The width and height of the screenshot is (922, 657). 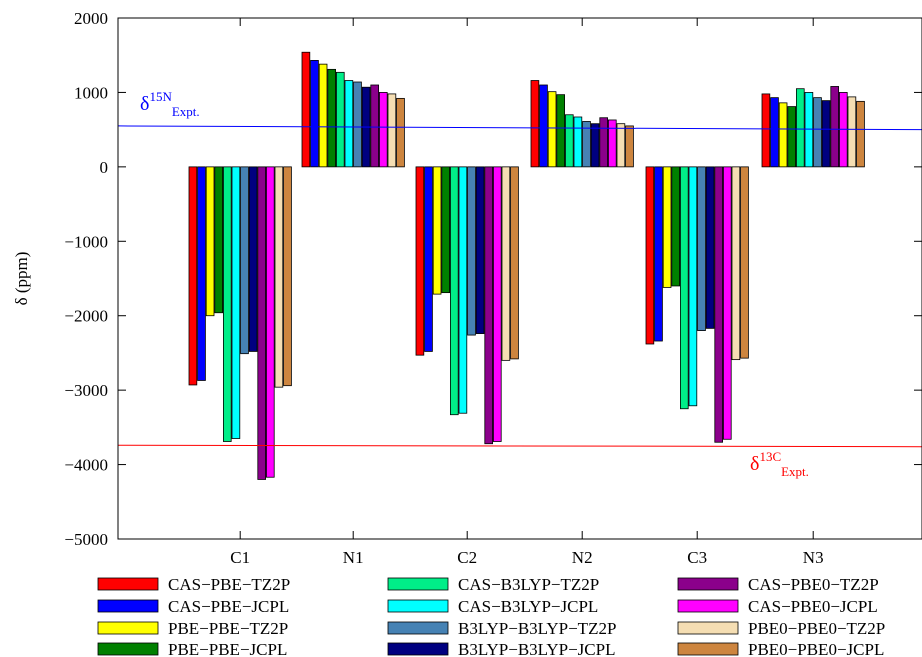 I want to click on legend-label-8: CAS−PBE0−TZ2P, so click(x=813, y=584).